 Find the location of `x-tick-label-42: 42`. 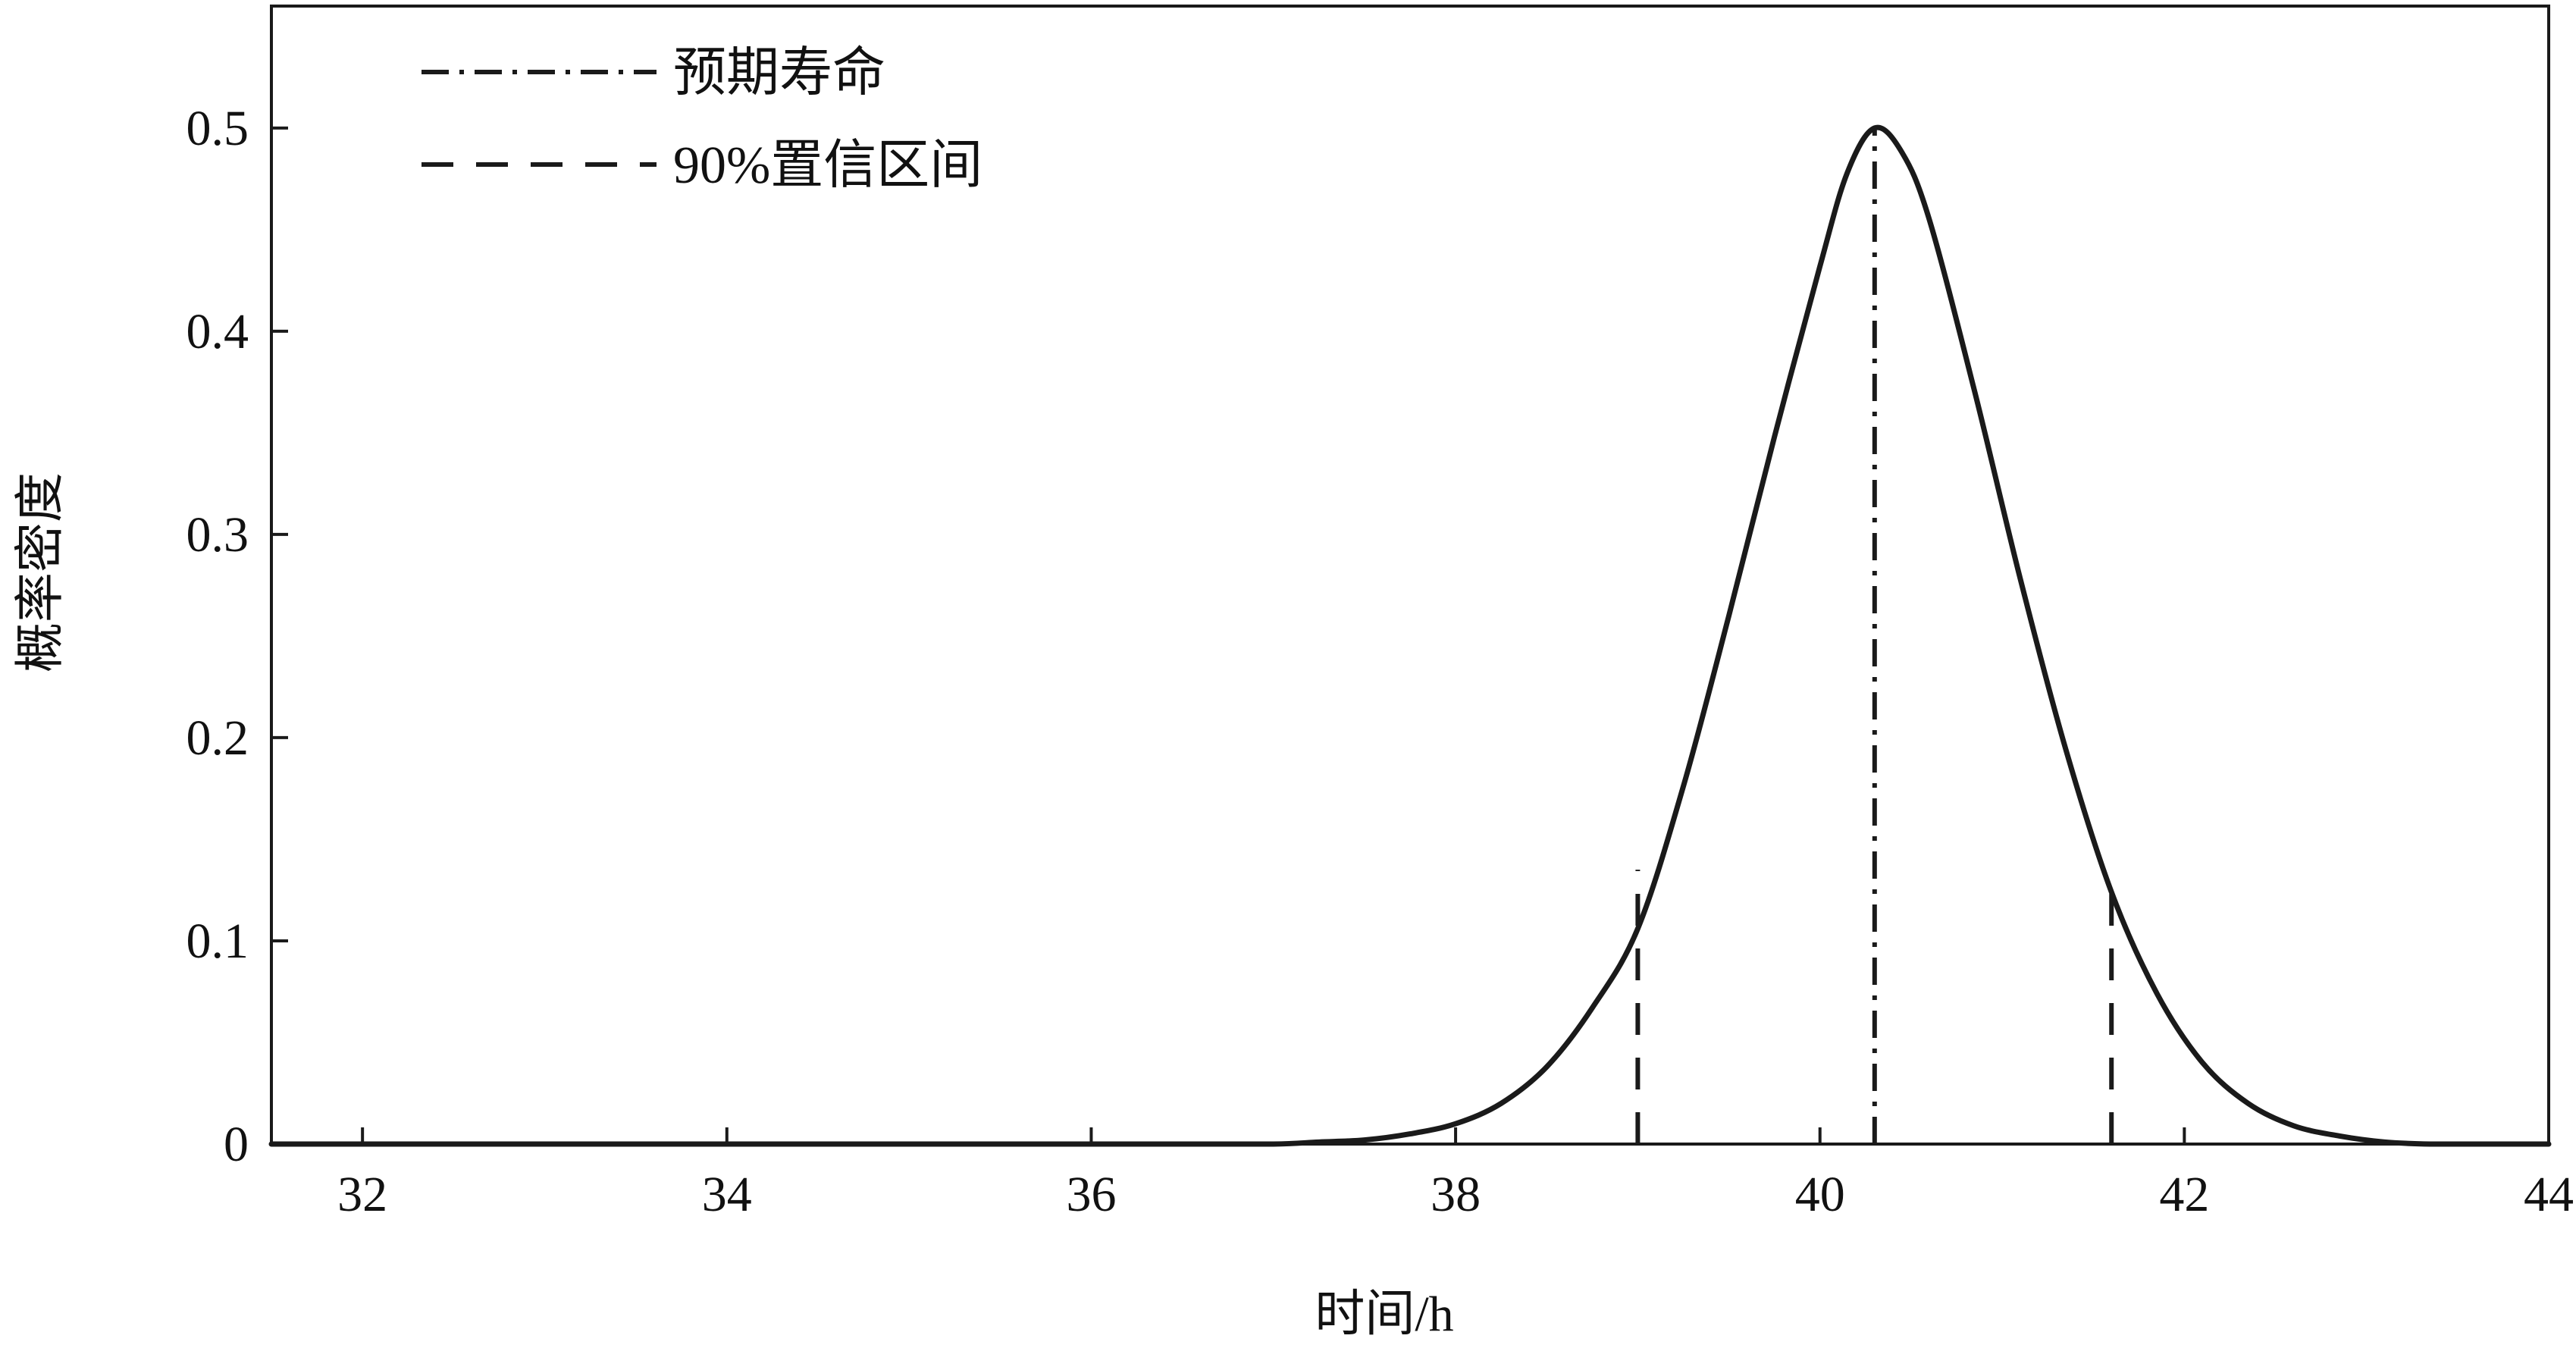

x-tick-label-42: 42 is located at coordinates (2184, 1195).